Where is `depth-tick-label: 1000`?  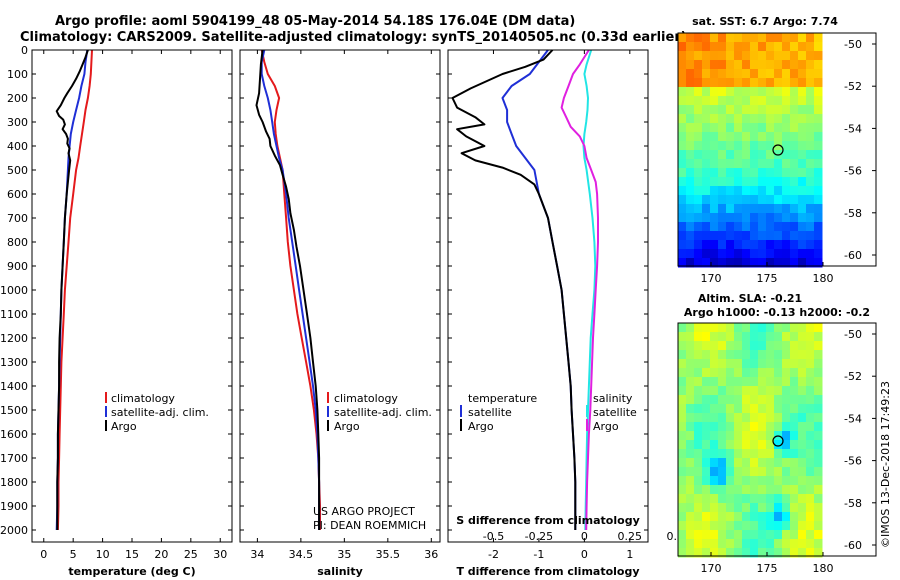
depth-tick-label: 1000 is located at coordinates (14, 290).